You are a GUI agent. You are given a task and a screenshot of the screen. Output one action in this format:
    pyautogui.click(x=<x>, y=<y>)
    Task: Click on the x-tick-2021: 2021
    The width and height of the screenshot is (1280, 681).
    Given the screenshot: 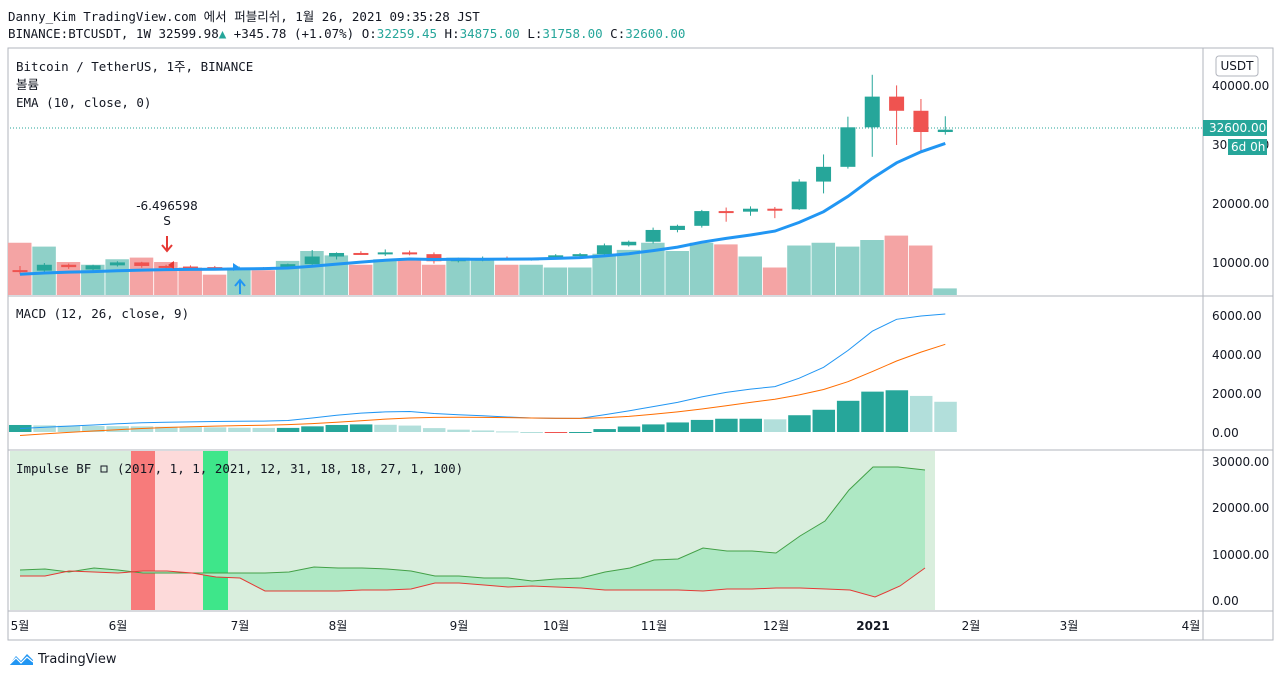 What is the action you would take?
    pyautogui.click(x=872, y=626)
    